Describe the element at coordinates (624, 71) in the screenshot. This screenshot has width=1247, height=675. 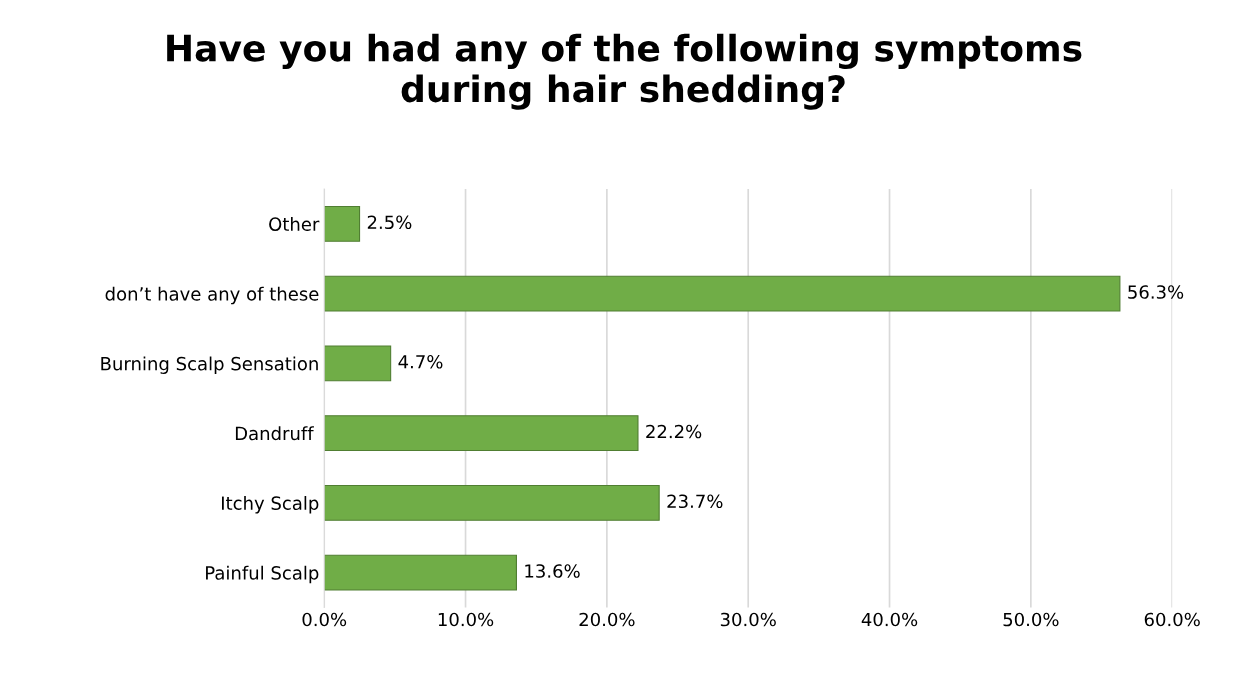
I see `chart-title: Have you had any of the following symptoms during hair shedding?` at that location.